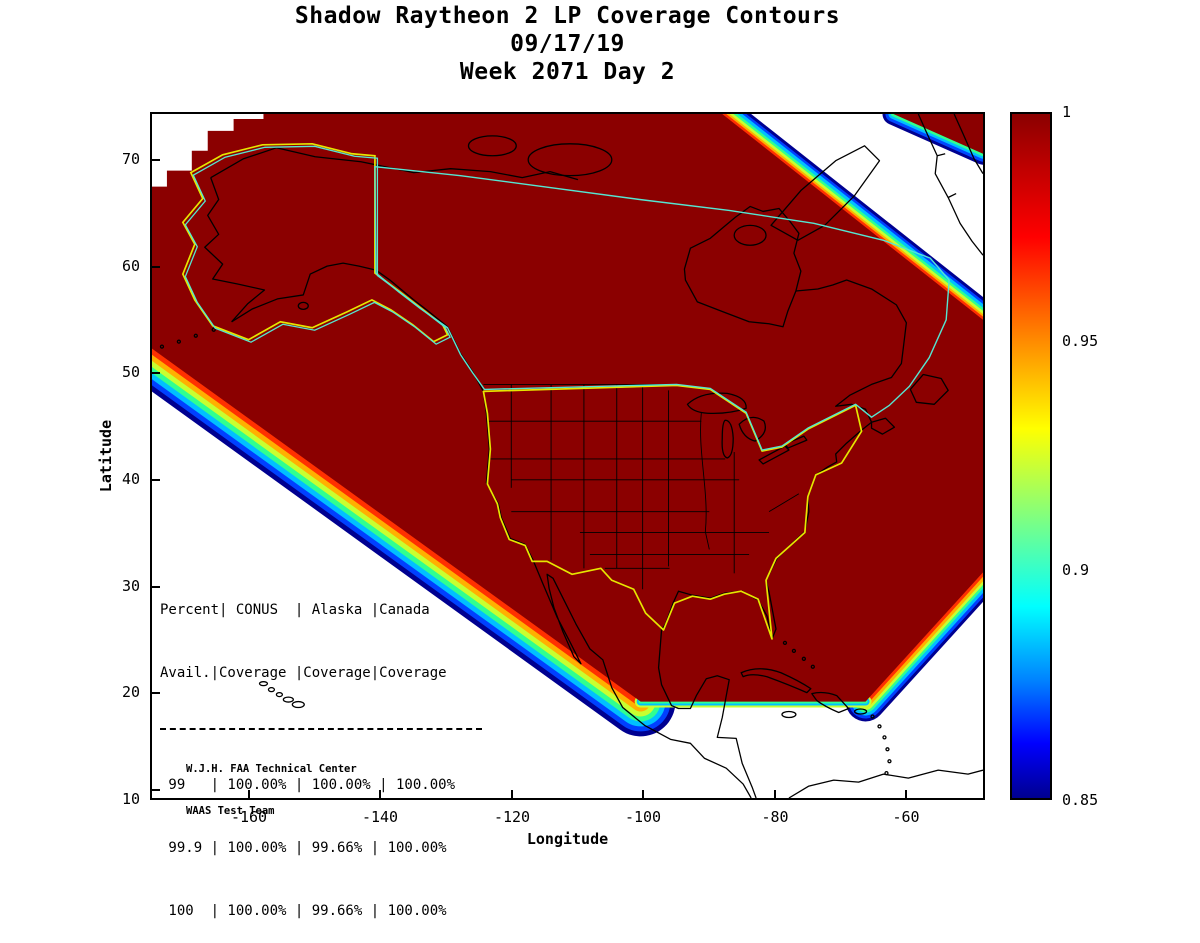 This screenshot has height=943, width=1200. What do you see at coordinates (303, 848) in the screenshot?
I see `coverage-table-row: 99.9 | 100.00% | 99.66% | 100.00%` at bounding box center [303, 848].